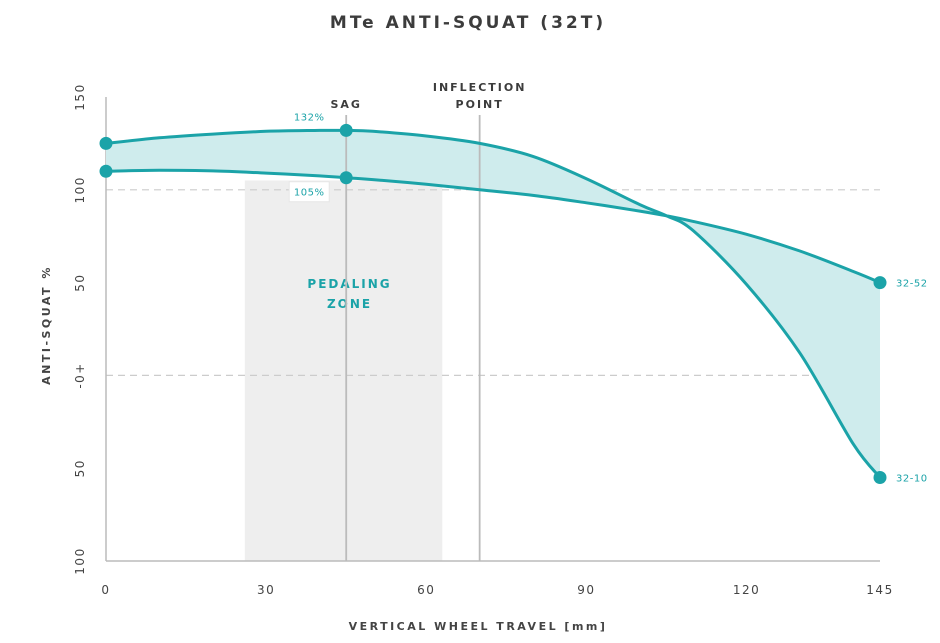  I want to click on value-label: 105%, so click(309, 193).